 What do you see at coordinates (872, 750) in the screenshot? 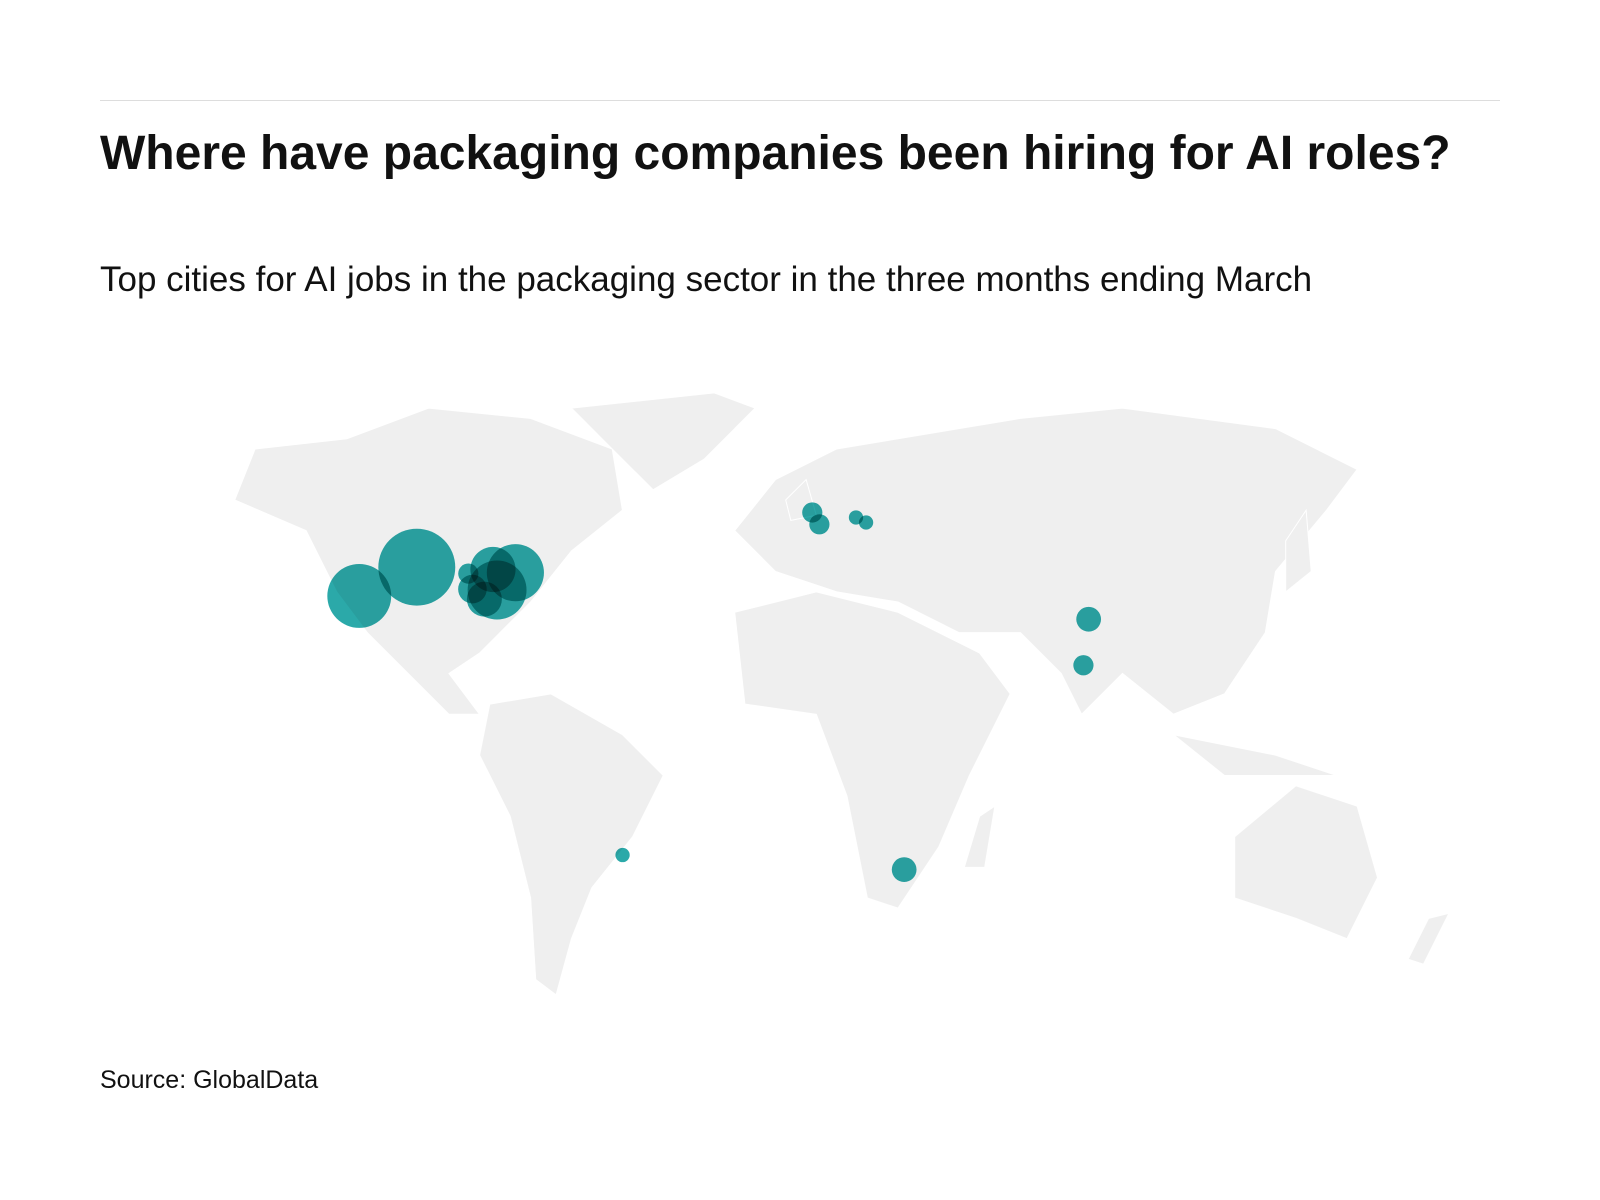
I see `africa` at bounding box center [872, 750].